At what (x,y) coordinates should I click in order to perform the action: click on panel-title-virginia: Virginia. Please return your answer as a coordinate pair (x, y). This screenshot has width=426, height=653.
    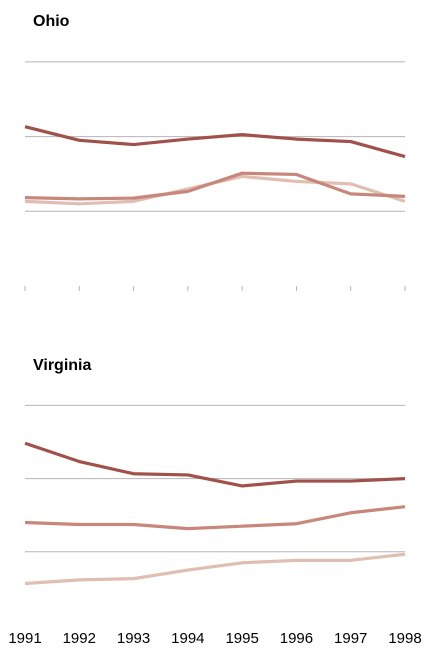
    Looking at the image, I should click on (62, 365).